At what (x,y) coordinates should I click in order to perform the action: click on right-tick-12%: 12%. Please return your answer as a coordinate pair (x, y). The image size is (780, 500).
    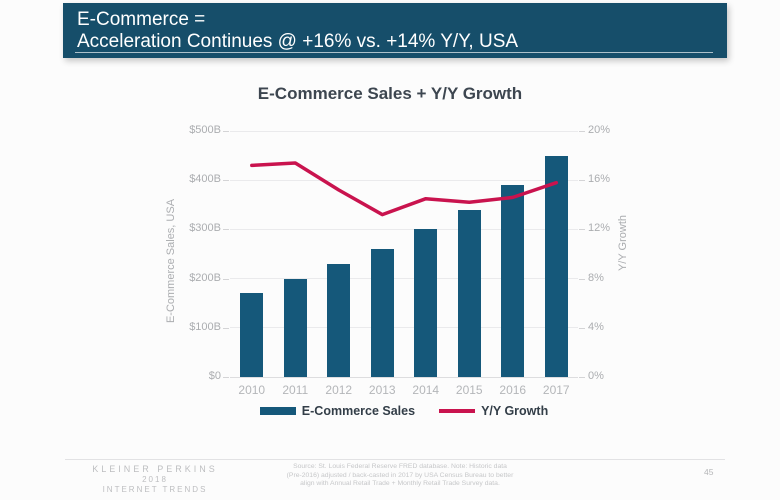
    Looking at the image, I should click on (599, 228).